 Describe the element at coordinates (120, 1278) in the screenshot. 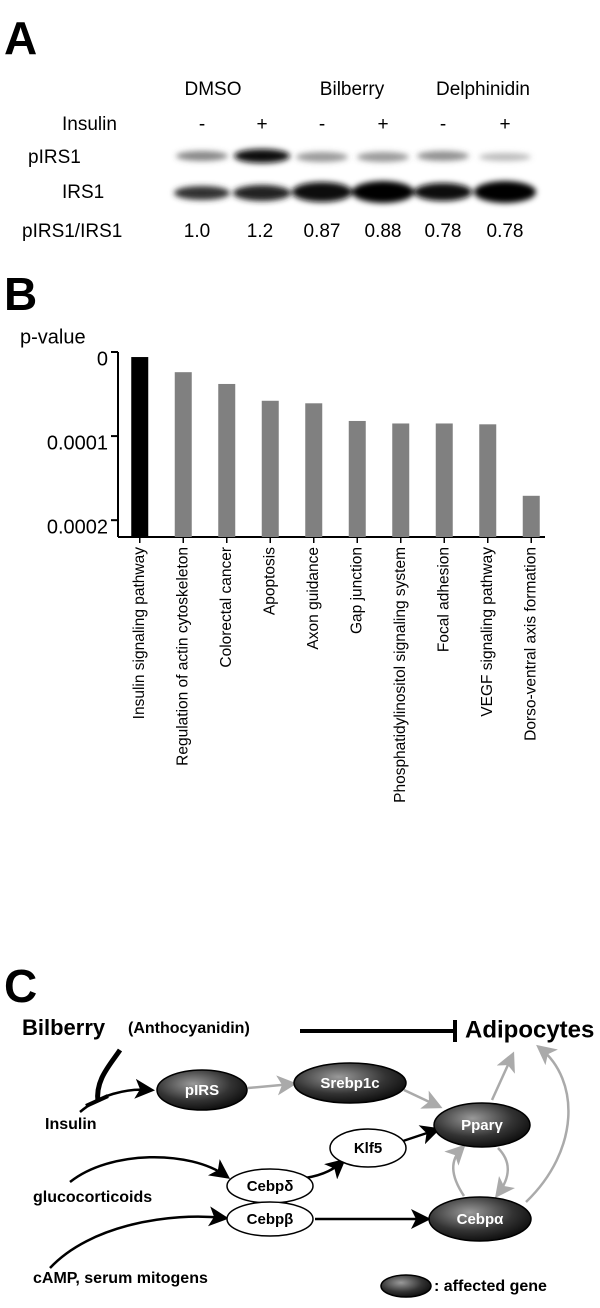

I see `input-label: cAMP, serum mitogens` at that location.